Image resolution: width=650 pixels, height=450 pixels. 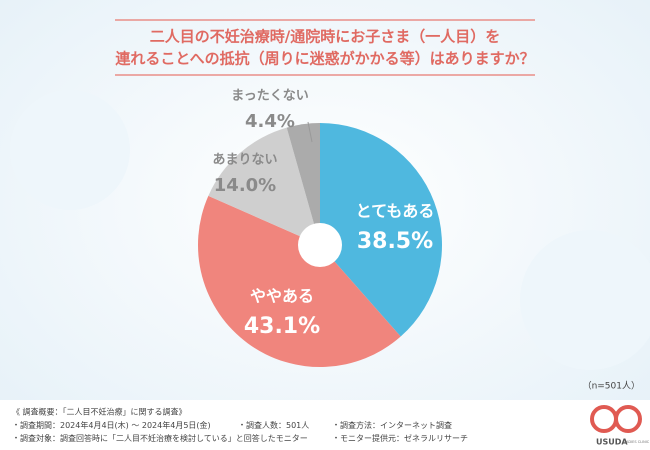 What do you see at coordinates (324, 59) in the screenshot?
I see `chart-title: 連れることへの抵抗（周りに迷惑がかかる等）はありますか？` at bounding box center [324, 59].